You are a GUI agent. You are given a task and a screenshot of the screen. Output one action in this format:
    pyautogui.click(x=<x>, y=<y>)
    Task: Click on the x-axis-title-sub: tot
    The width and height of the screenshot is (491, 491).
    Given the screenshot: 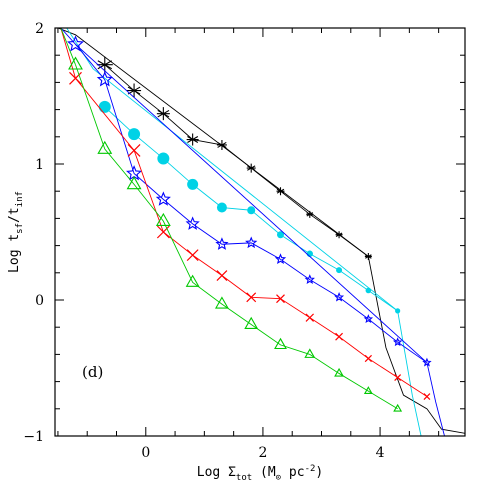 What is the action you would take?
    pyautogui.click(x=244, y=478)
    